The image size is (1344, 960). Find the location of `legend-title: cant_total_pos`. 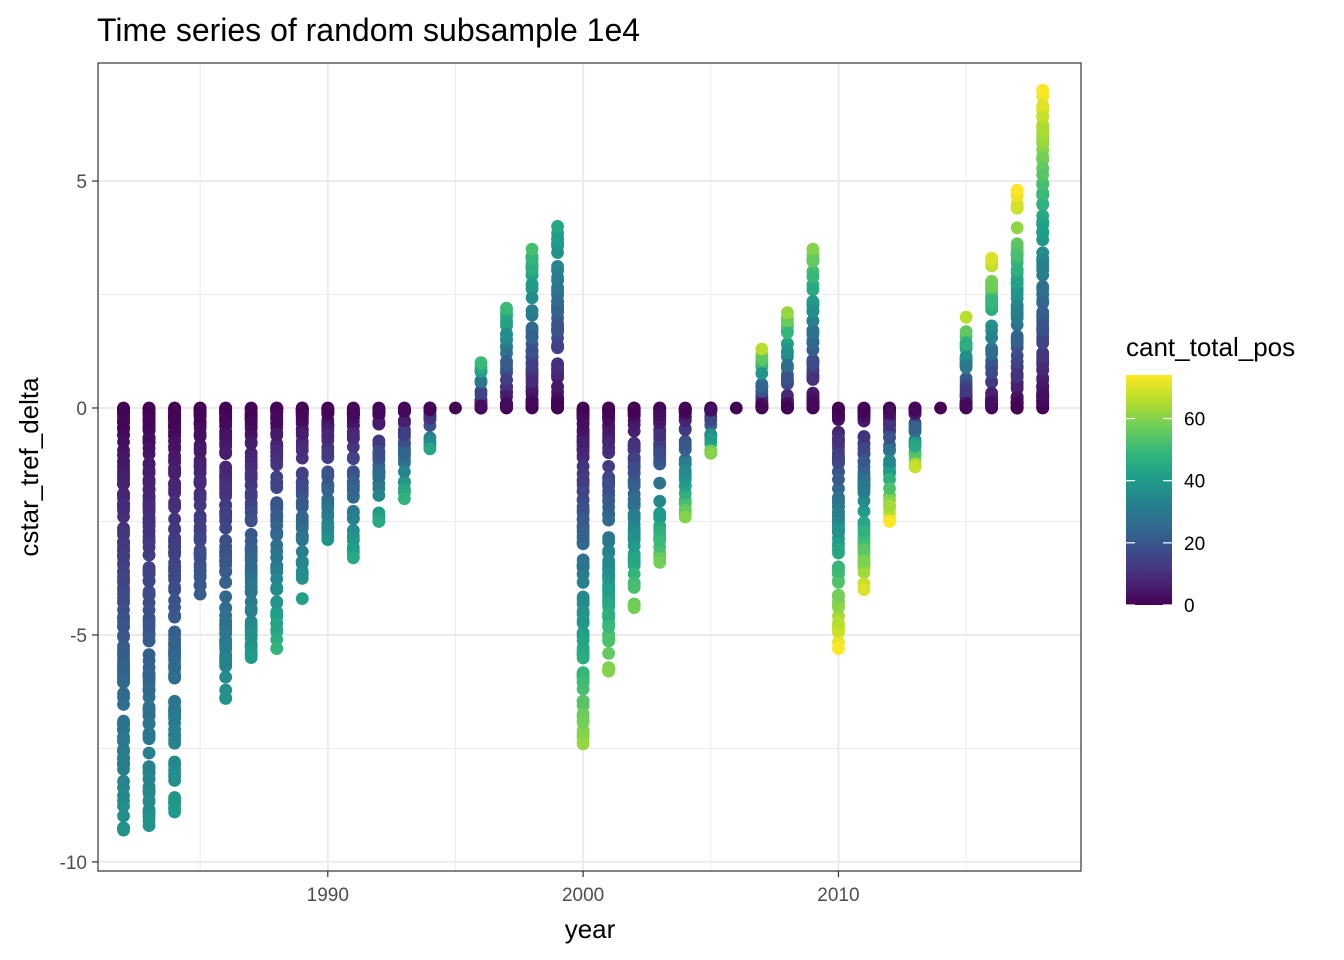

legend-title: cant_total_pos is located at coordinates (1210, 347).